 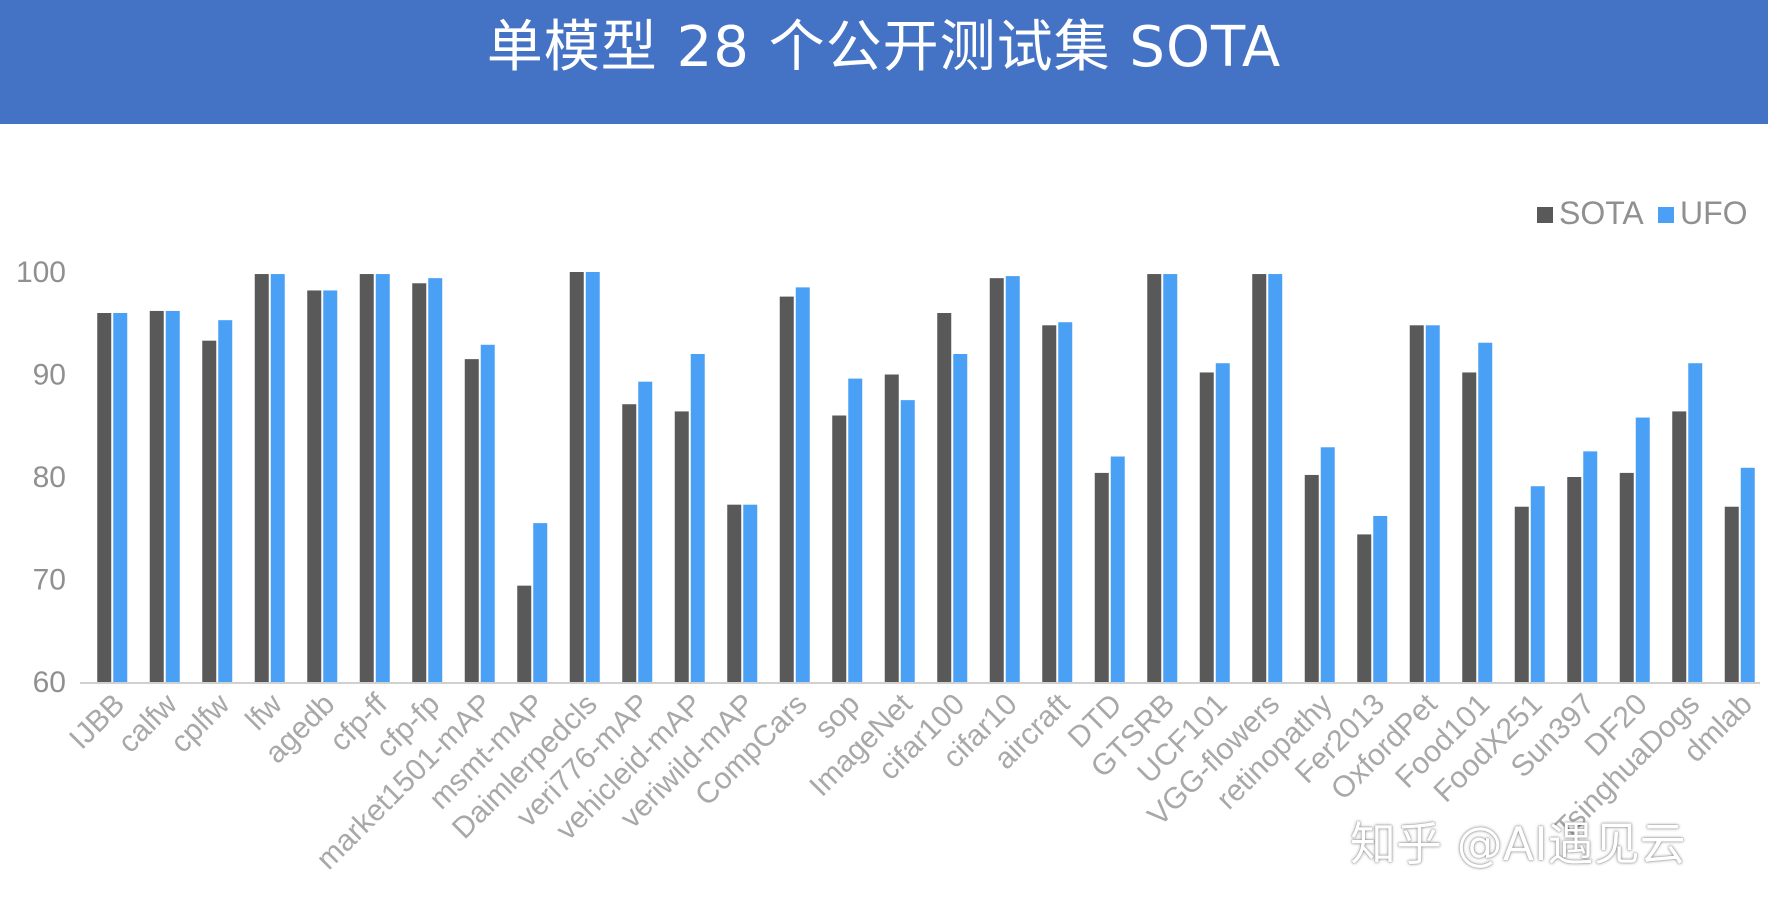 I want to click on legend-label-ufo: UFO, so click(x=1714, y=213).